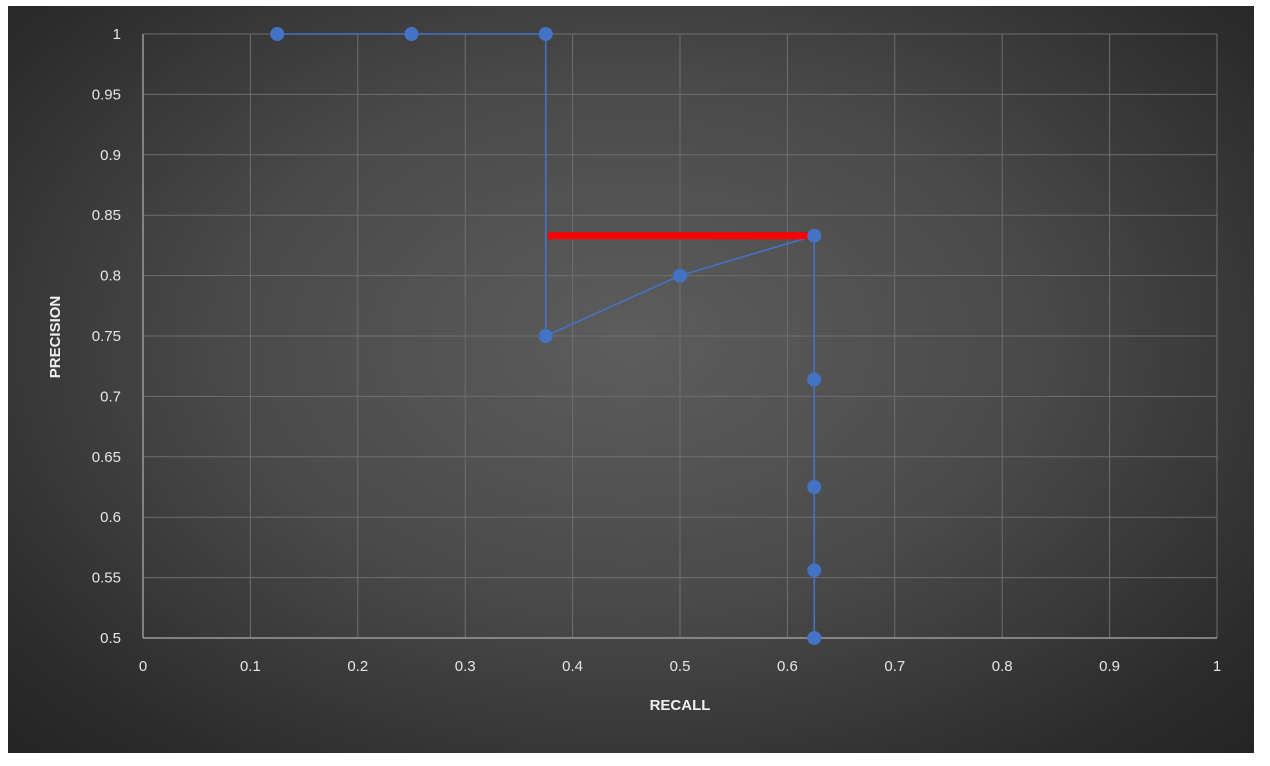  Describe the element at coordinates (106, 94) in the screenshot. I see `y-tick-label: 0.95` at that location.